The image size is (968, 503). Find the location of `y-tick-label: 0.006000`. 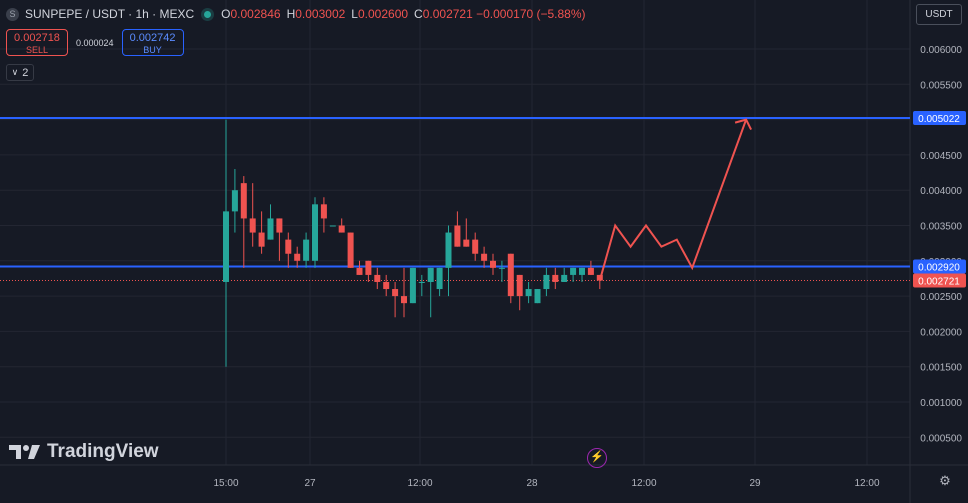

y-tick-label: 0.006000 is located at coordinates (941, 50).